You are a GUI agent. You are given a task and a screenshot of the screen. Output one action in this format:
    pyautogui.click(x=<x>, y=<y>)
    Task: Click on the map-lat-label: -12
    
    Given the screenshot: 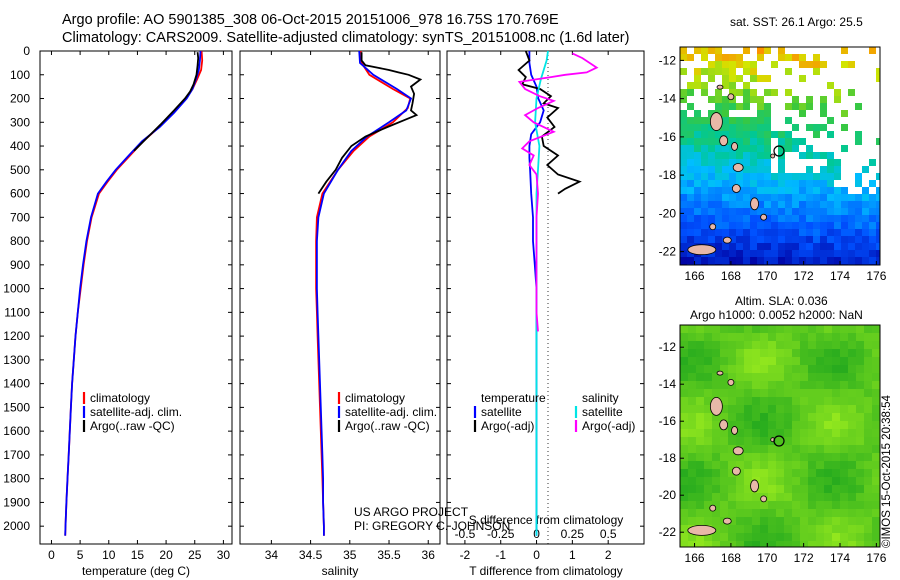 What is the action you would take?
    pyautogui.click(x=668, y=347)
    